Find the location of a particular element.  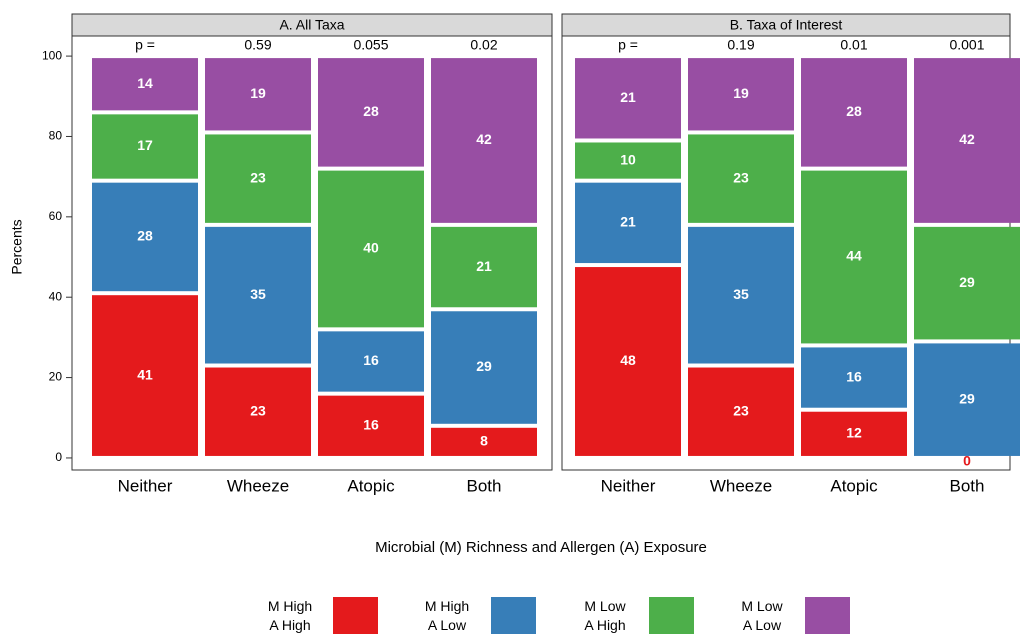

p-value: 0.19 is located at coordinates (740, 45).